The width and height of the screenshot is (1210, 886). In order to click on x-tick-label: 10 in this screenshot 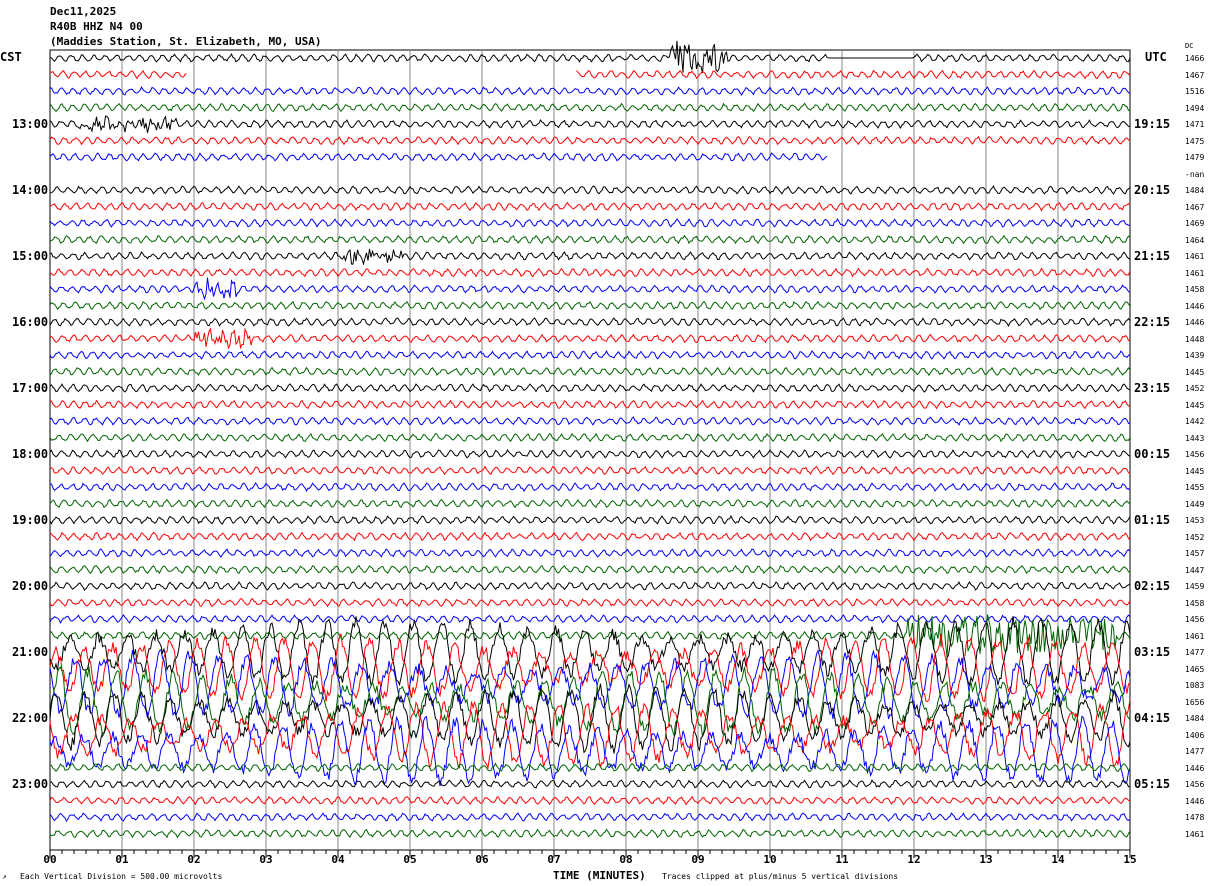, I will do `click(769, 859)`.